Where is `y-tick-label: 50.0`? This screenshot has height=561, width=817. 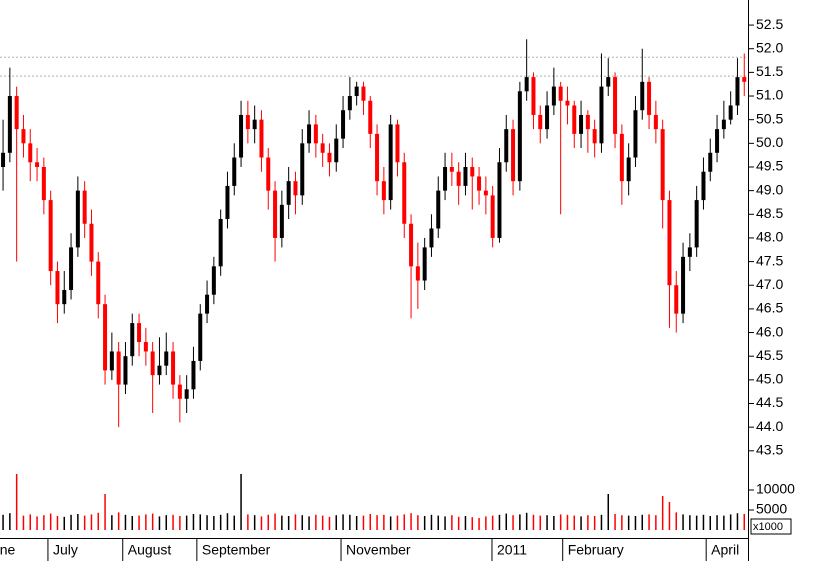 y-tick-label: 50.0 is located at coordinates (769, 142).